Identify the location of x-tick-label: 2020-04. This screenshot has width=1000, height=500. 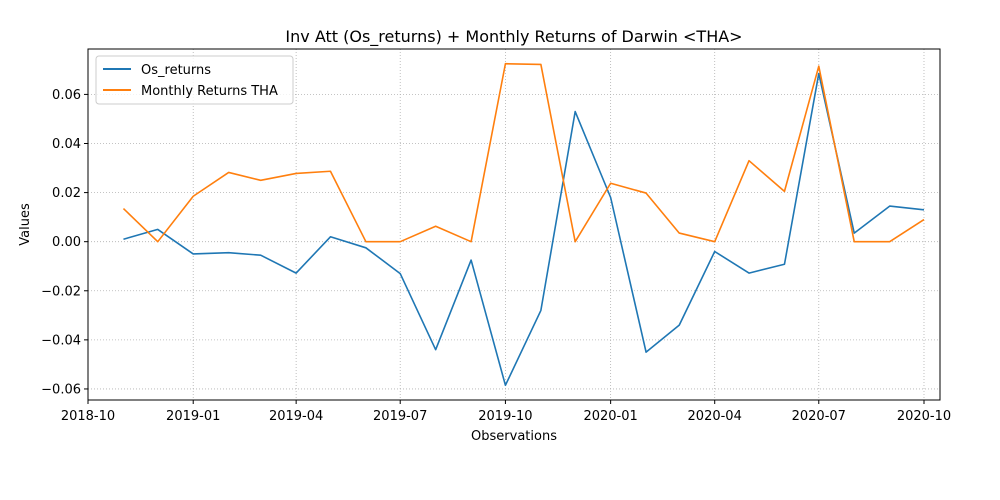
(715, 416).